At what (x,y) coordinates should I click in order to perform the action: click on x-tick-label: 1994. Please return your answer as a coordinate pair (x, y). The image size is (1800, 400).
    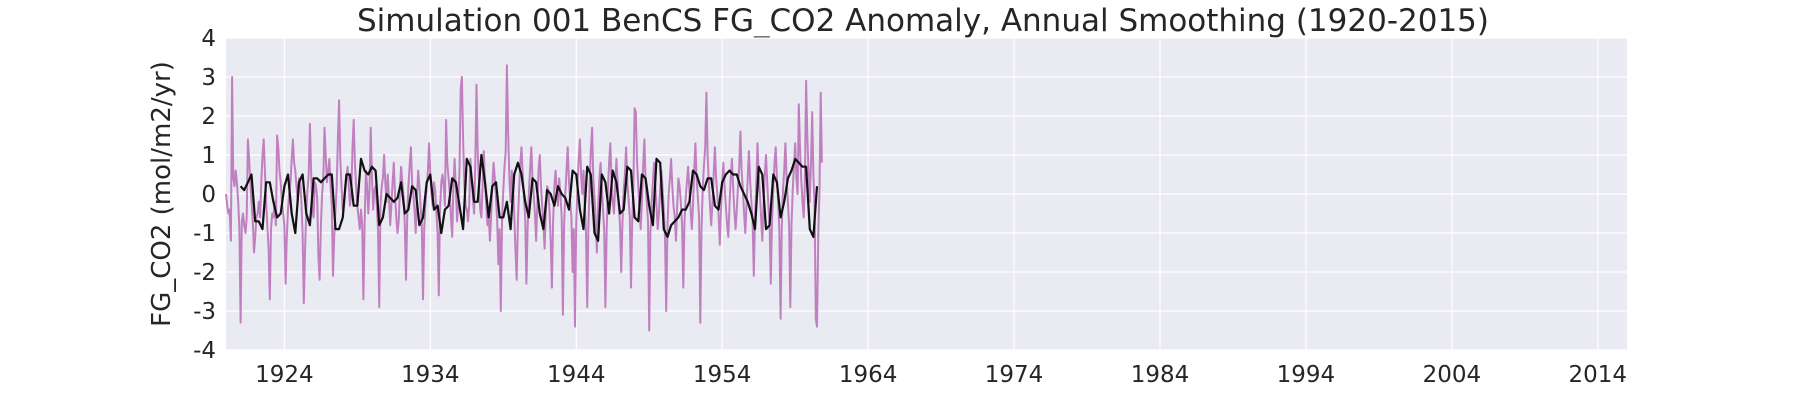
    Looking at the image, I should click on (1306, 375).